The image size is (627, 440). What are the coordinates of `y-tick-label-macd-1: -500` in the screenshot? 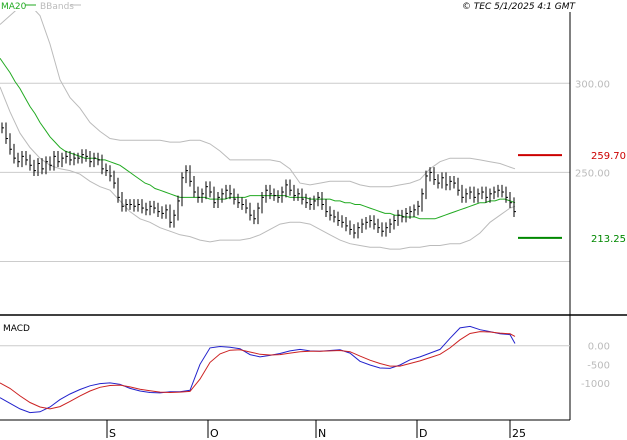 It's located at (598, 365).